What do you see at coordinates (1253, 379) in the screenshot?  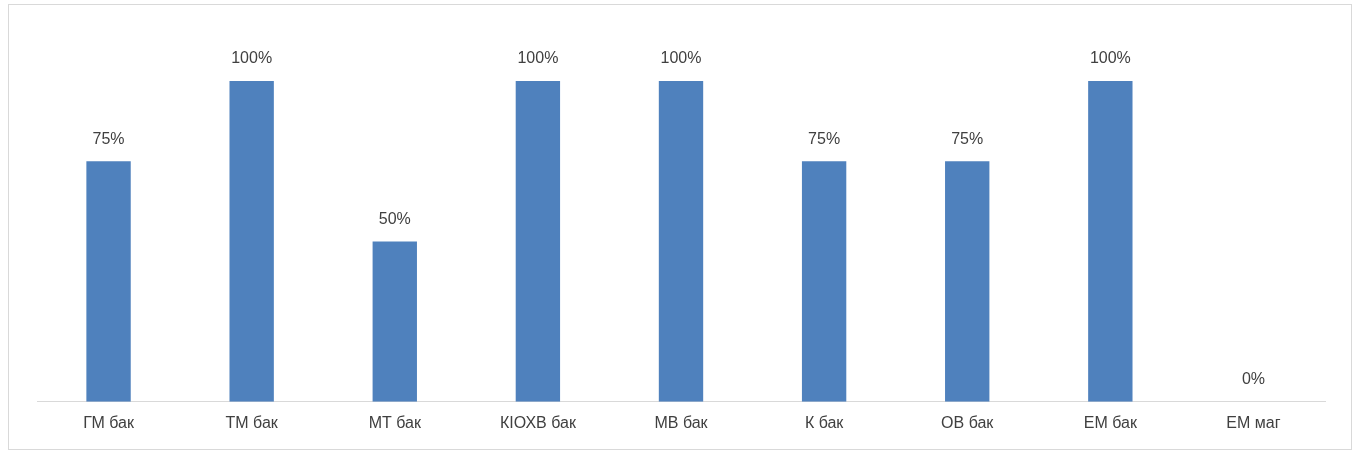 I see `data-label: 0%` at bounding box center [1253, 379].